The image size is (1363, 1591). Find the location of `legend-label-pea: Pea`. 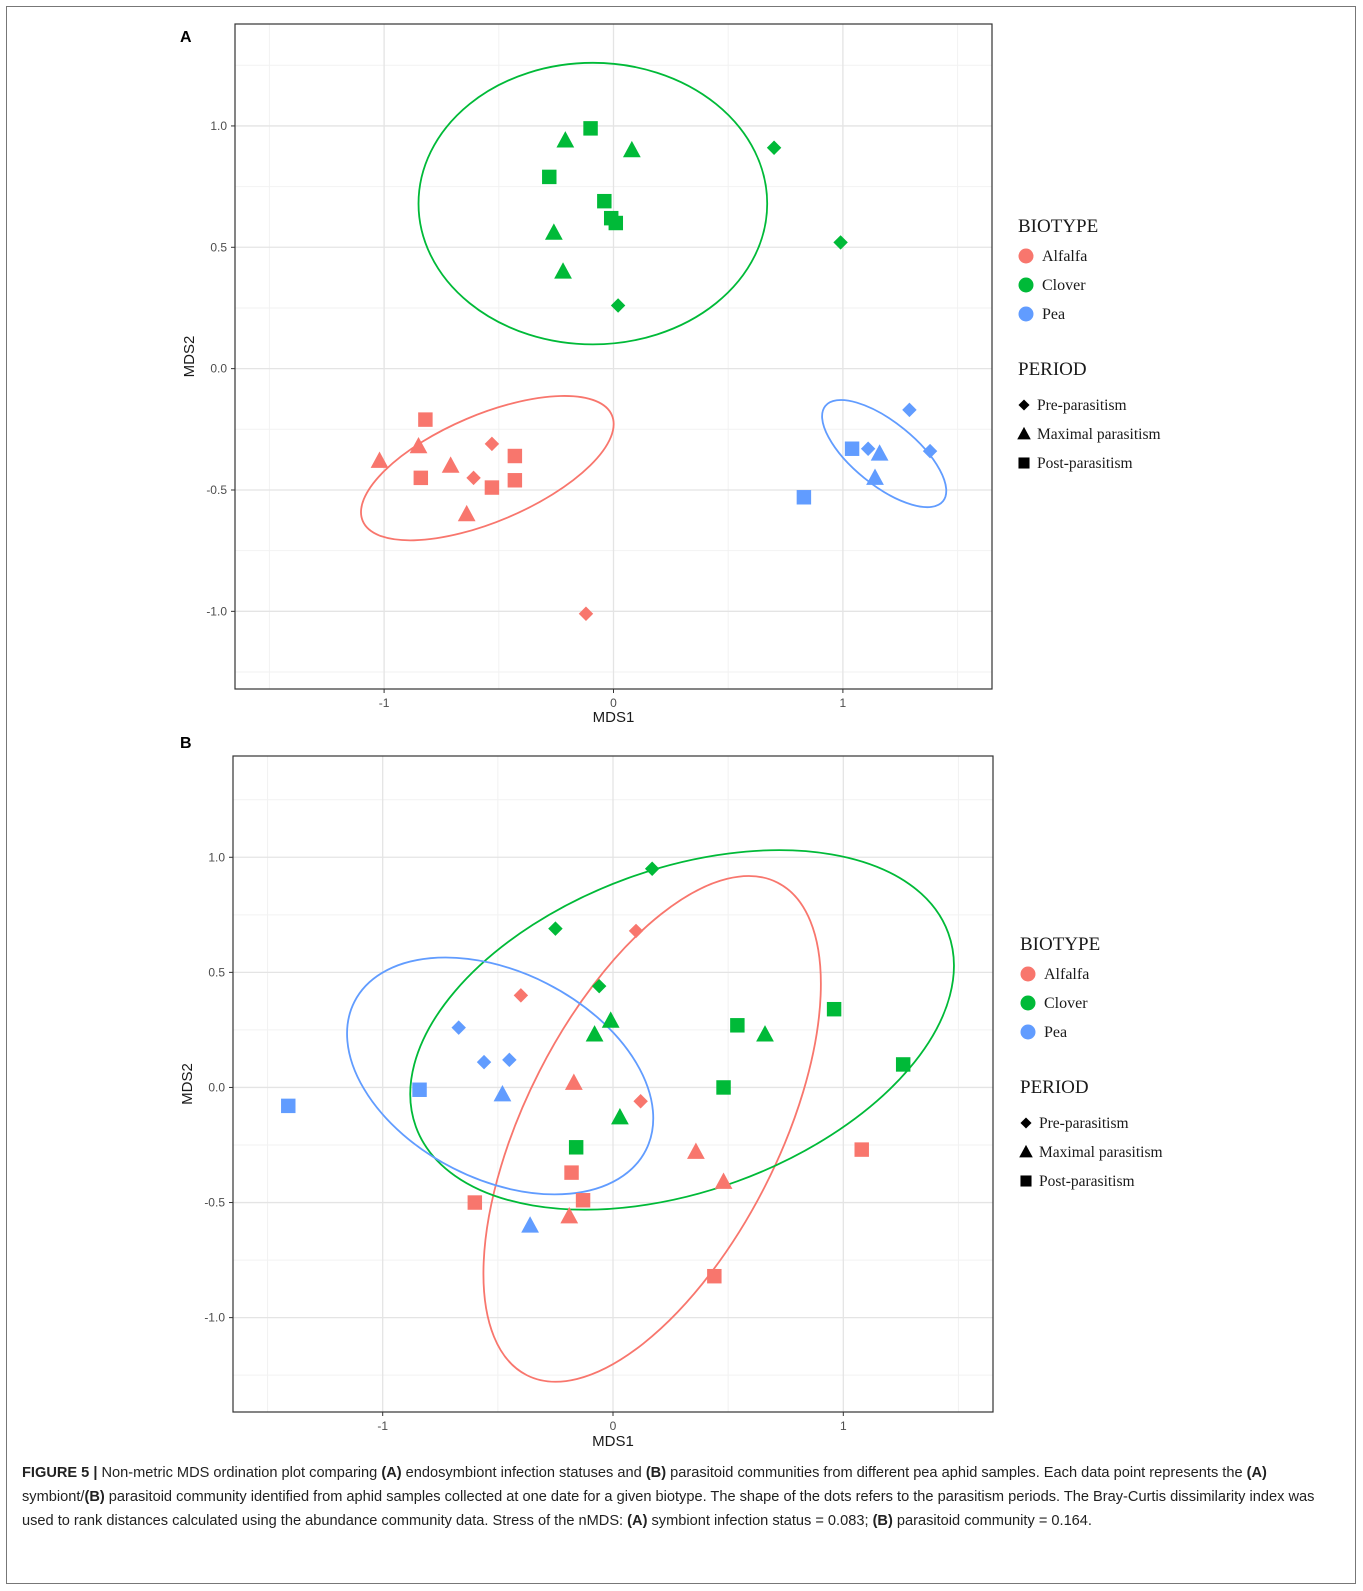

legend-label-pea: Pea is located at coordinates (1055, 1032).